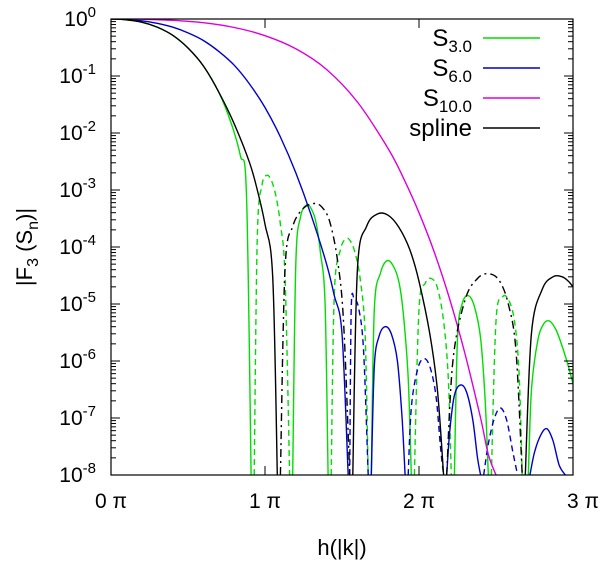 The image size is (600, 564). What do you see at coordinates (347, 501) in the screenshot?
I see `x-tick-labels: 0 π 1 π 2 π 3 π` at bounding box center [347, 501].